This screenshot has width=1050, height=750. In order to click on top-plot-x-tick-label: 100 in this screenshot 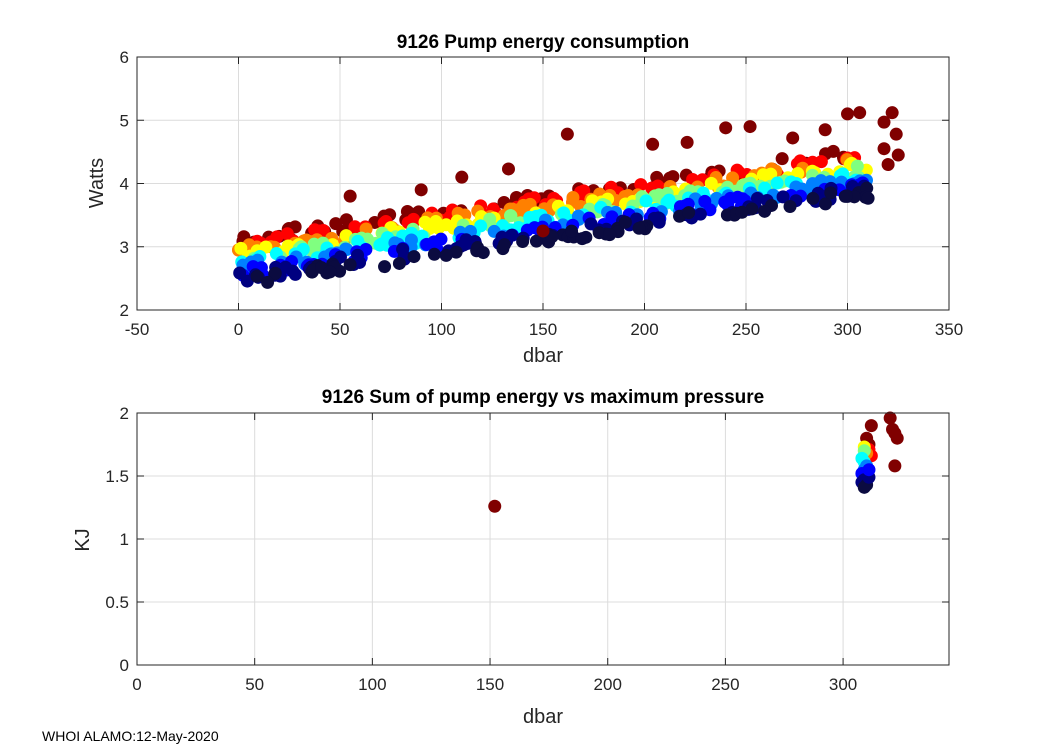, I will do `click(441, 329)`.